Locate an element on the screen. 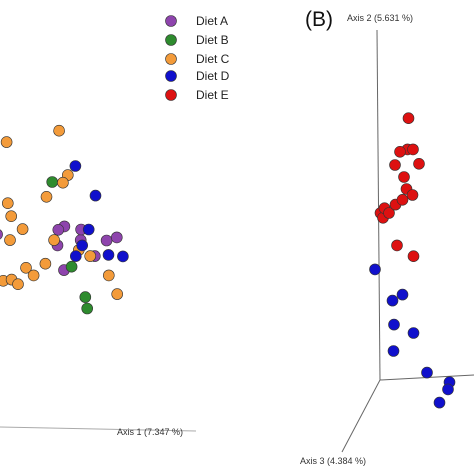  legend-label-diet-a: Diet A is located at coordinates (212, 21).